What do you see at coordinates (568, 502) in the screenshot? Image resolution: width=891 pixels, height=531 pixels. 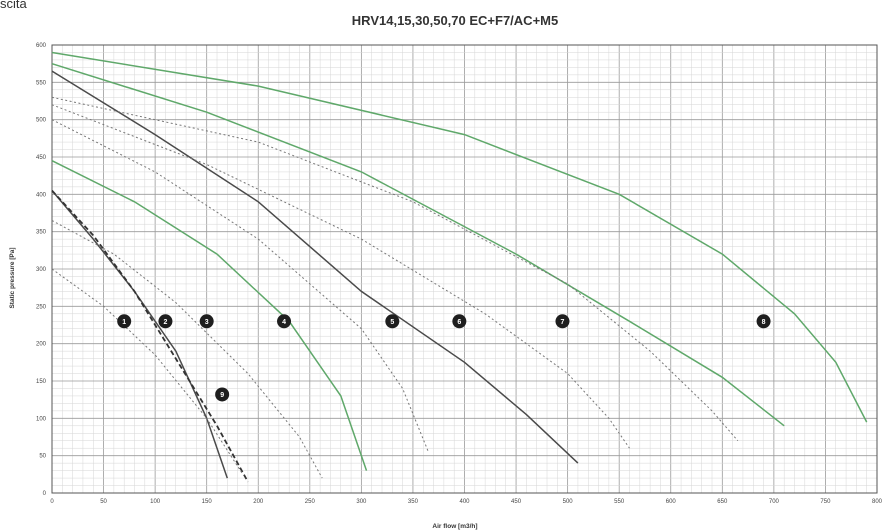 I see `x-tick-label: 500` at bounding box center [568, 502].